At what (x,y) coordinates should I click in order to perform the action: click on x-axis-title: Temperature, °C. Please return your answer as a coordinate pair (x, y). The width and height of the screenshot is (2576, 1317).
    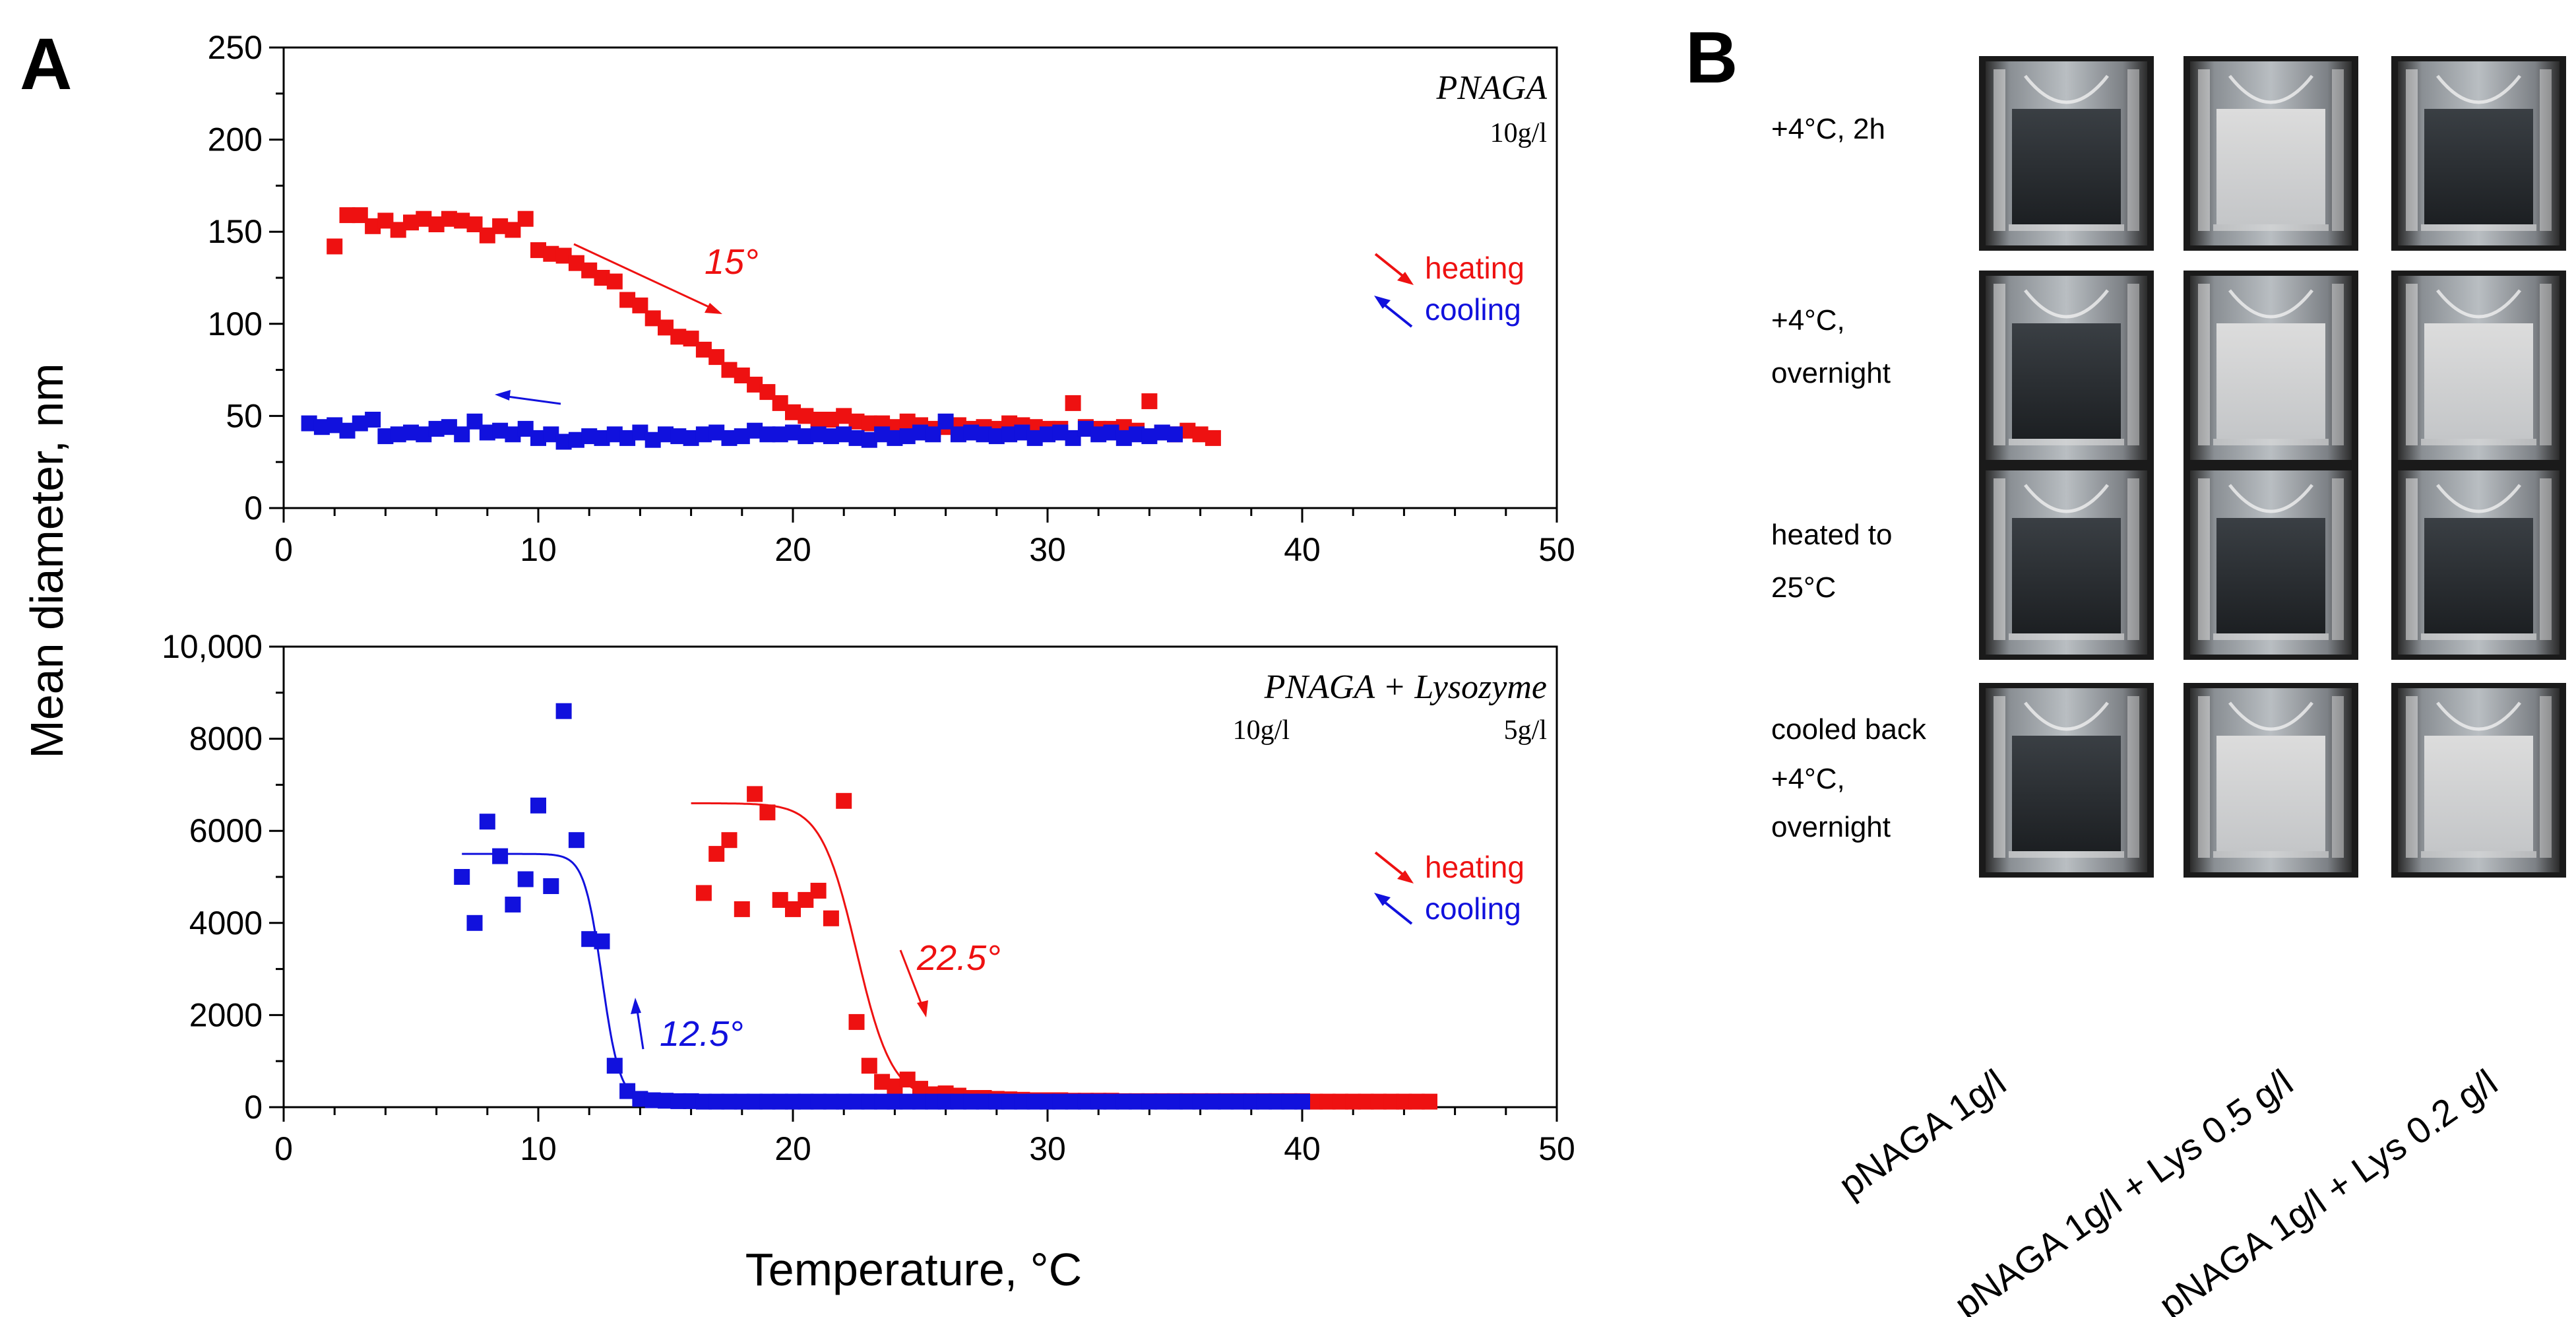
    Looking at the image, I should click on (913, 1269).